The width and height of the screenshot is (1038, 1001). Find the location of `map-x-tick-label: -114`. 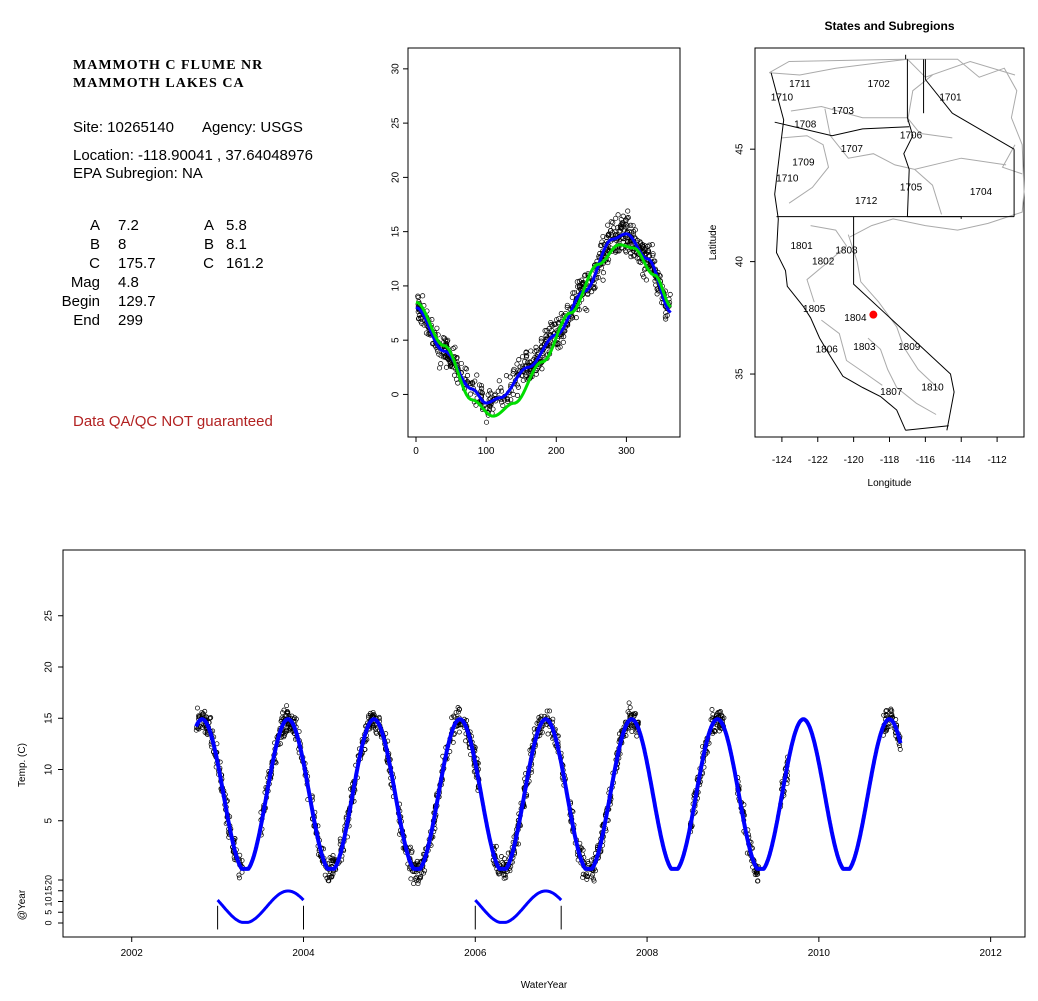

map-x-tick-label: -114 is located at coordinates (962, 460).